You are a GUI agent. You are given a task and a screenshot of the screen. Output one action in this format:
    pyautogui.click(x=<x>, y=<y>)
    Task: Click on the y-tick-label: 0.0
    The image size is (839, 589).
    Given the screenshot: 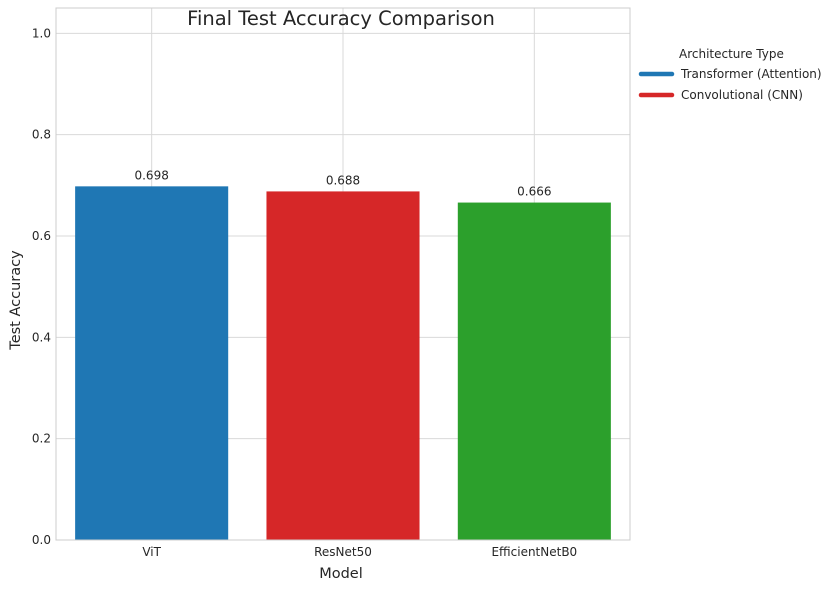 What is the action you would take?
    pyautogui.click(x=41, y=540)
    